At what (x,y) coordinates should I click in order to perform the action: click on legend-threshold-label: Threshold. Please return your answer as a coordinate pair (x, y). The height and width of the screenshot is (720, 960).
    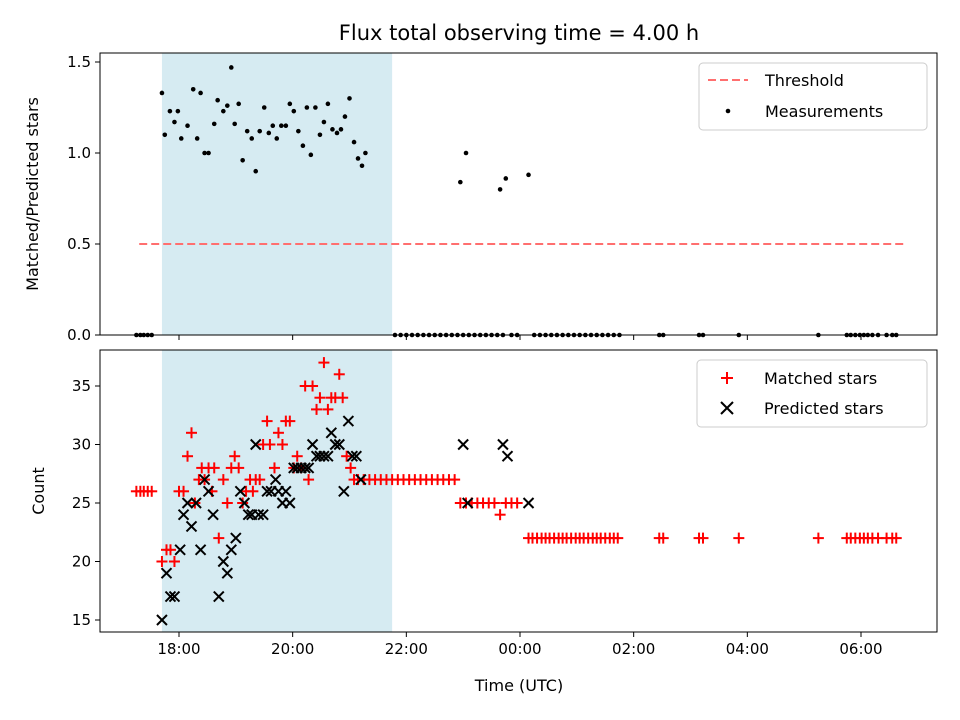
    Looking at the image, I should click on (804, 80).